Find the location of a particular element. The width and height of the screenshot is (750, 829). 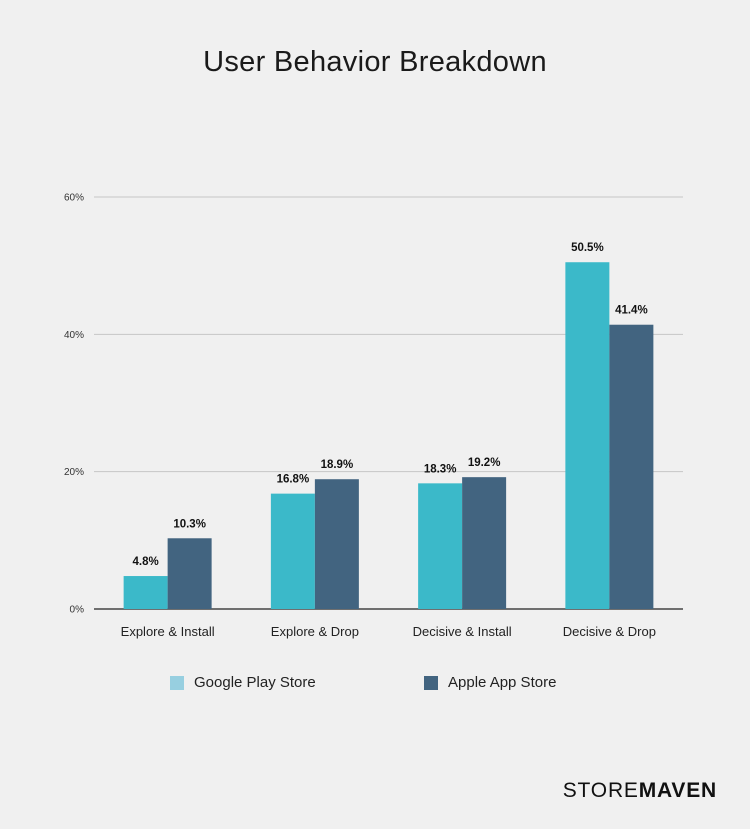

legend-swatch-apple is located at coordinates (431, 682).